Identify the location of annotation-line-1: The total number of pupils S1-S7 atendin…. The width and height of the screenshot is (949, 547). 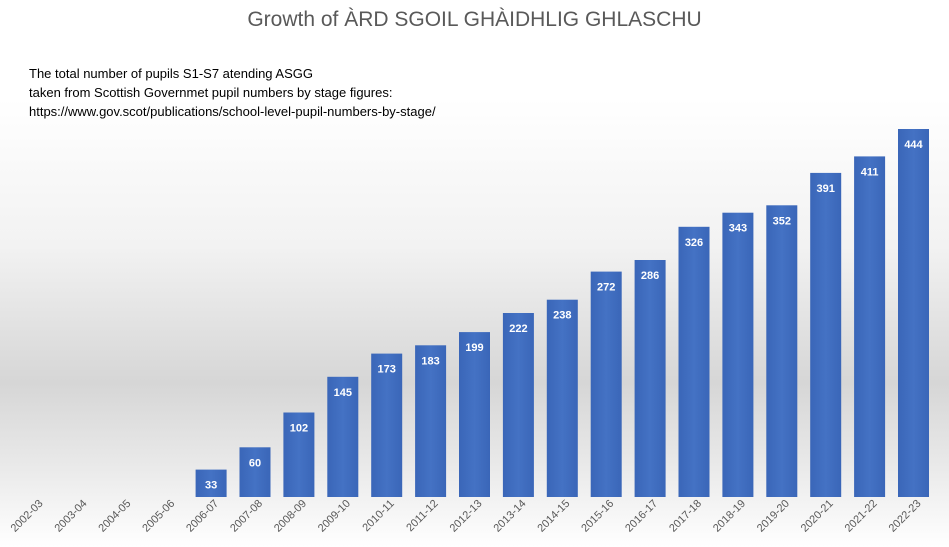
(171, 73).